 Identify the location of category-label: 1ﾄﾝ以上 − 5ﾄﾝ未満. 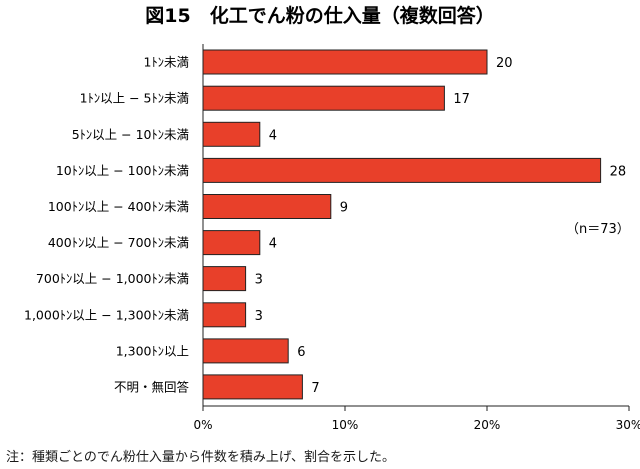
(134, 98).